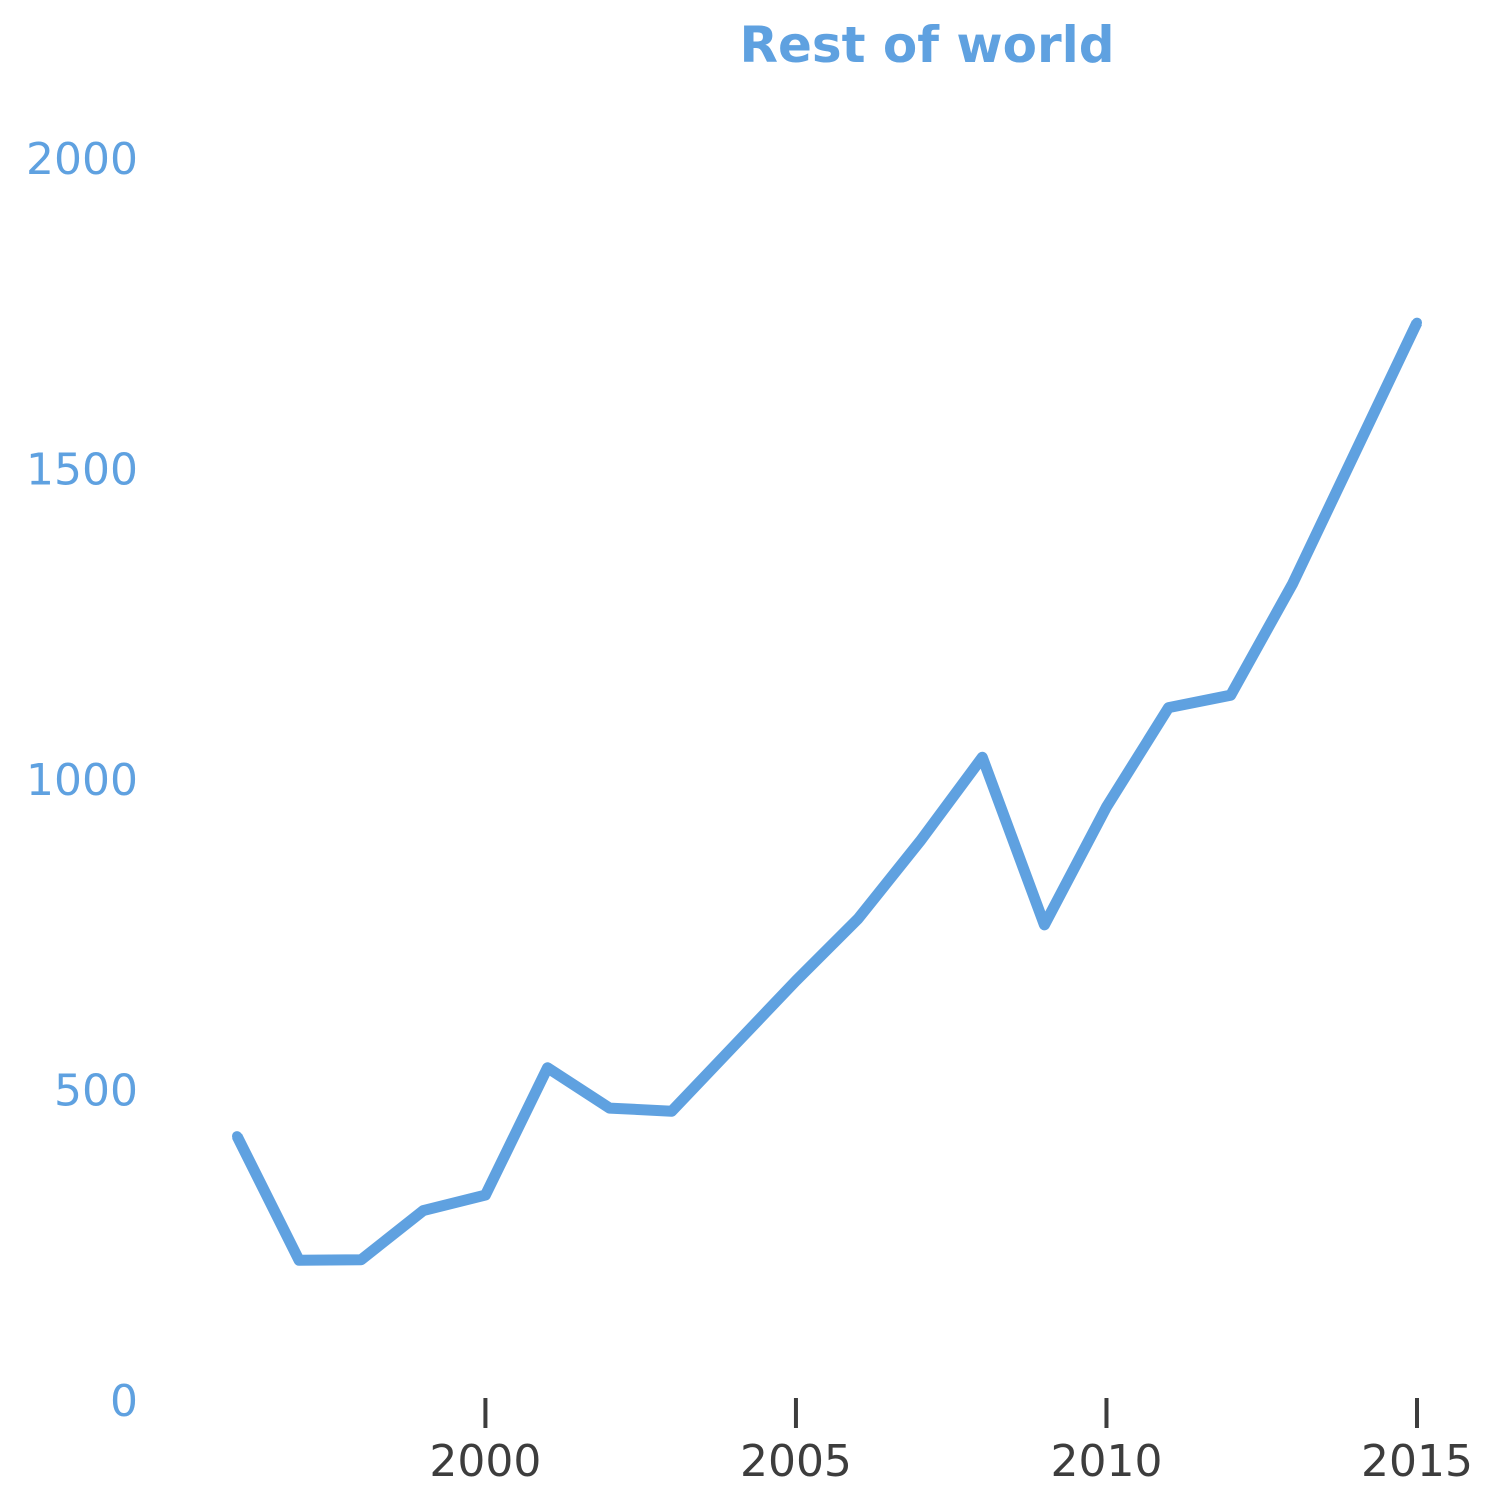 This screenshot has width=1500, height=1500. Describe the element at coordinates (1106, 1461) in the screenshot. I see `x-tick-label: 2010` at that location.